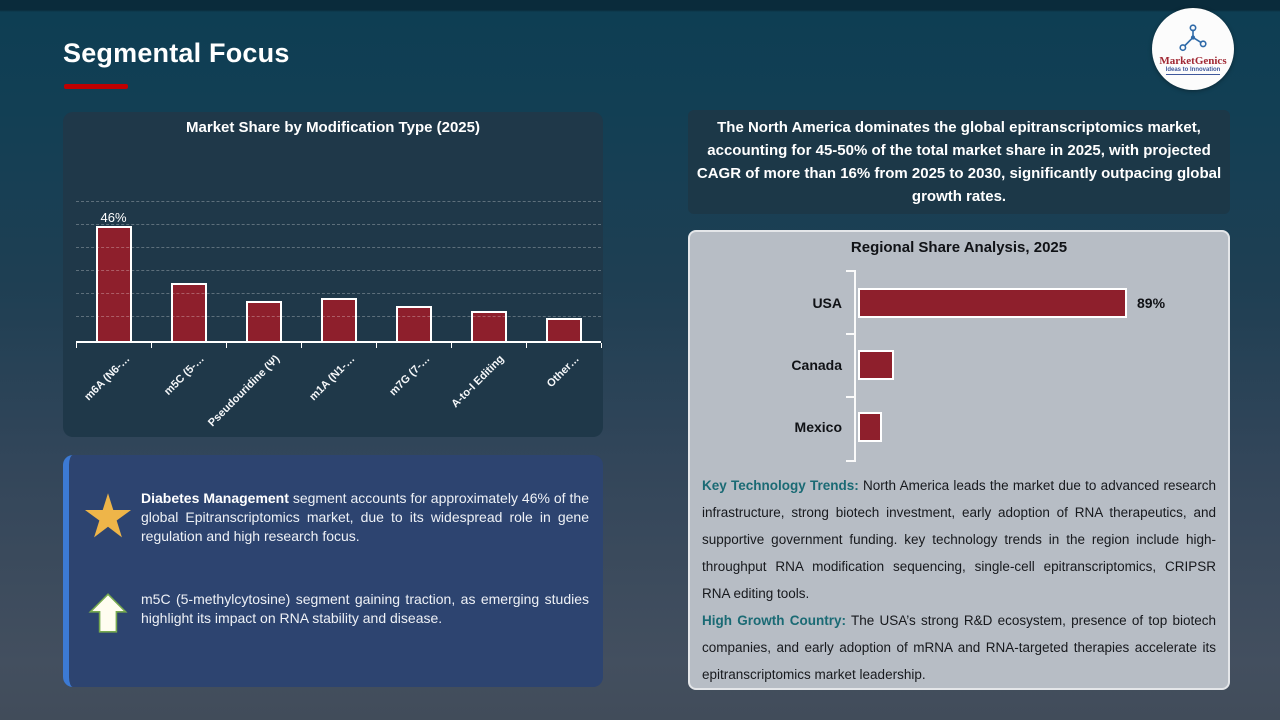 The height and width of the screenshot is (720, 1280). Describe the element at coordinates (959, 247) in the screenshot. I see `regional-chart-title: Regional Share Analysis, 2025` at that location.